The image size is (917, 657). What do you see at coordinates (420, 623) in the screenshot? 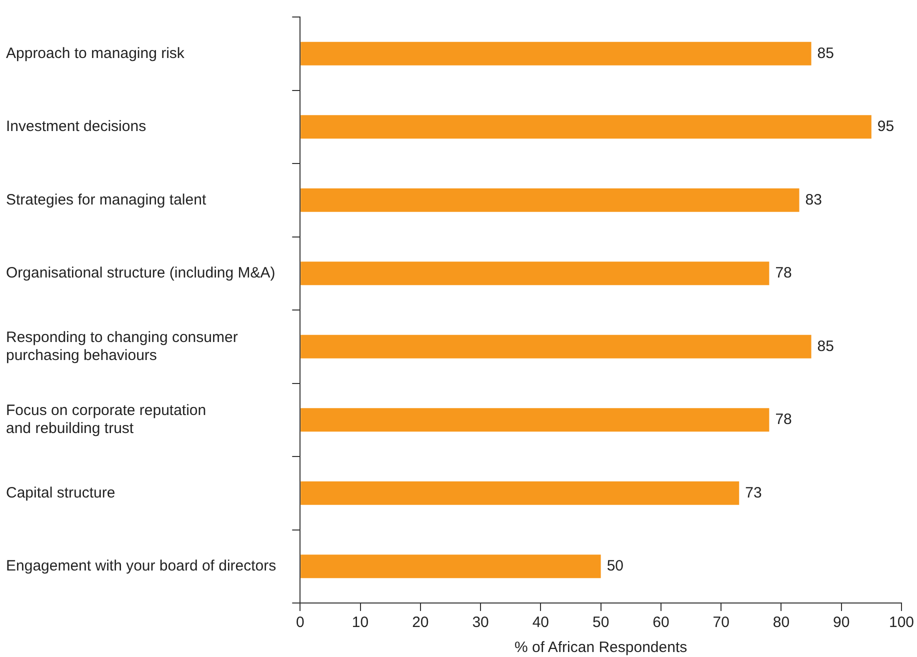
I see `x-tick-label: 20` at bounding box center [420, 623].